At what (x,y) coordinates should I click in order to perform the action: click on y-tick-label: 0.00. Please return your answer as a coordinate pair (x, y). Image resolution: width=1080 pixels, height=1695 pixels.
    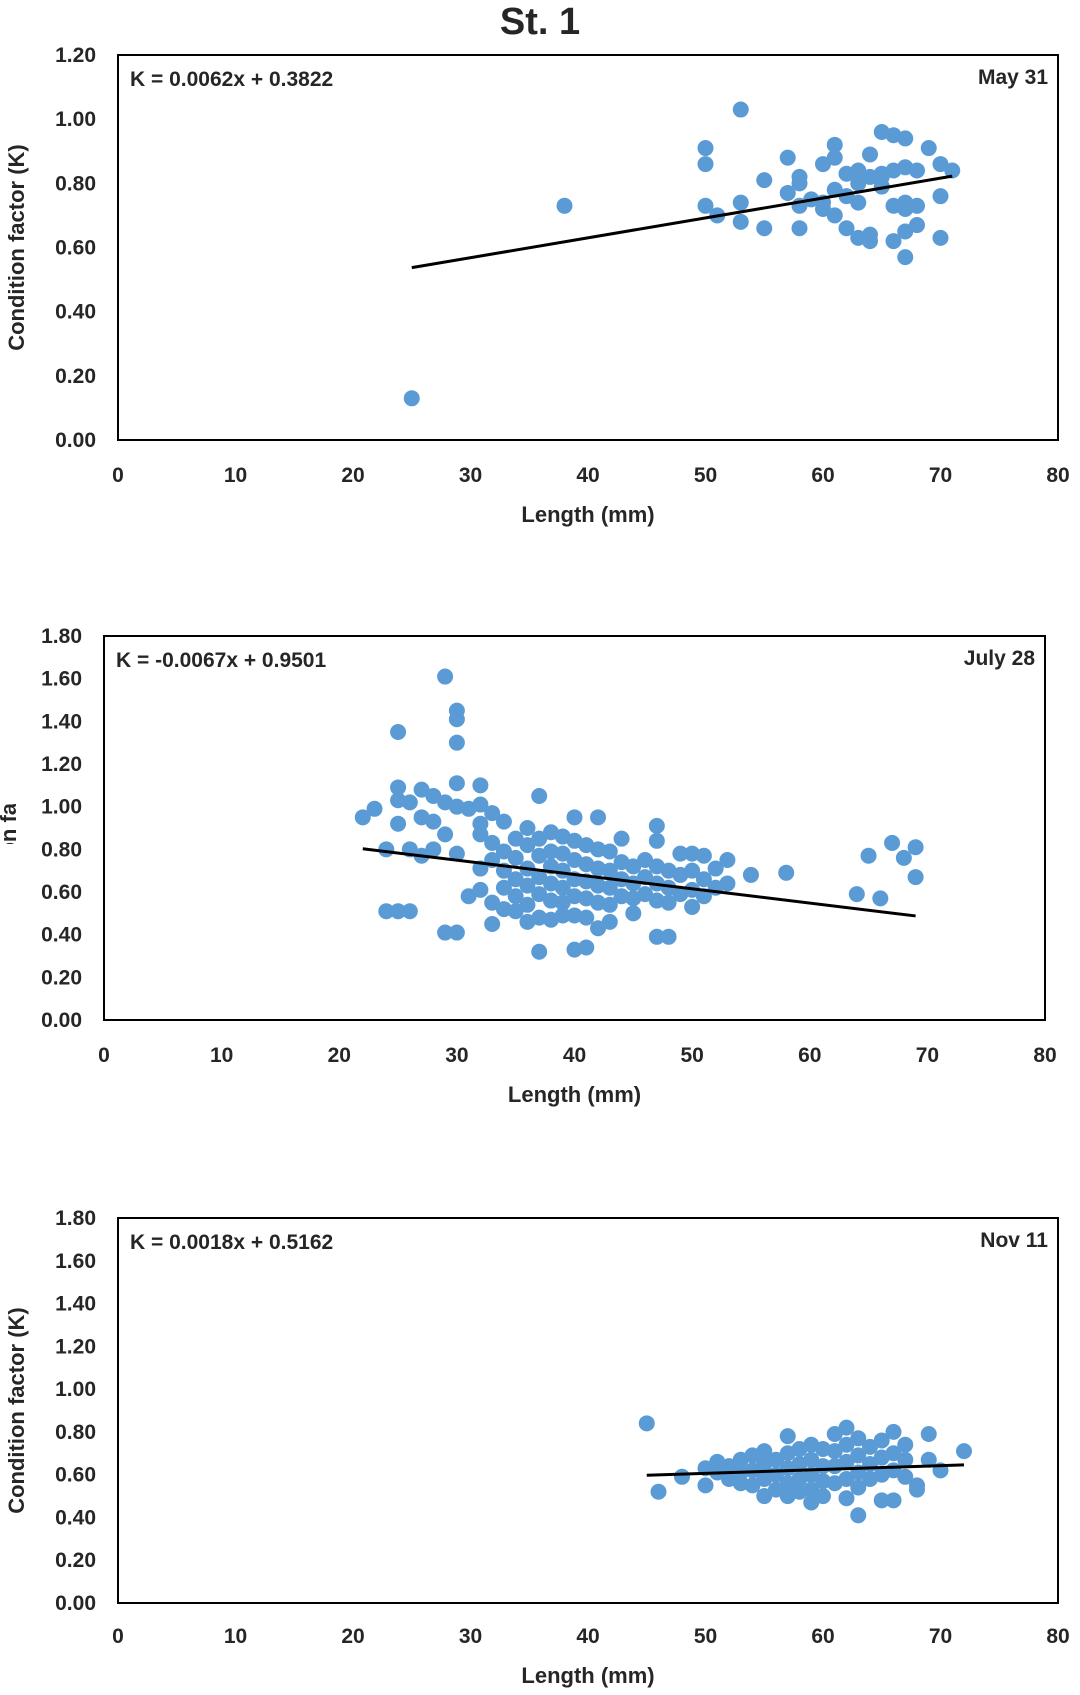
    Looking at the image, I should click on (61, 1020).